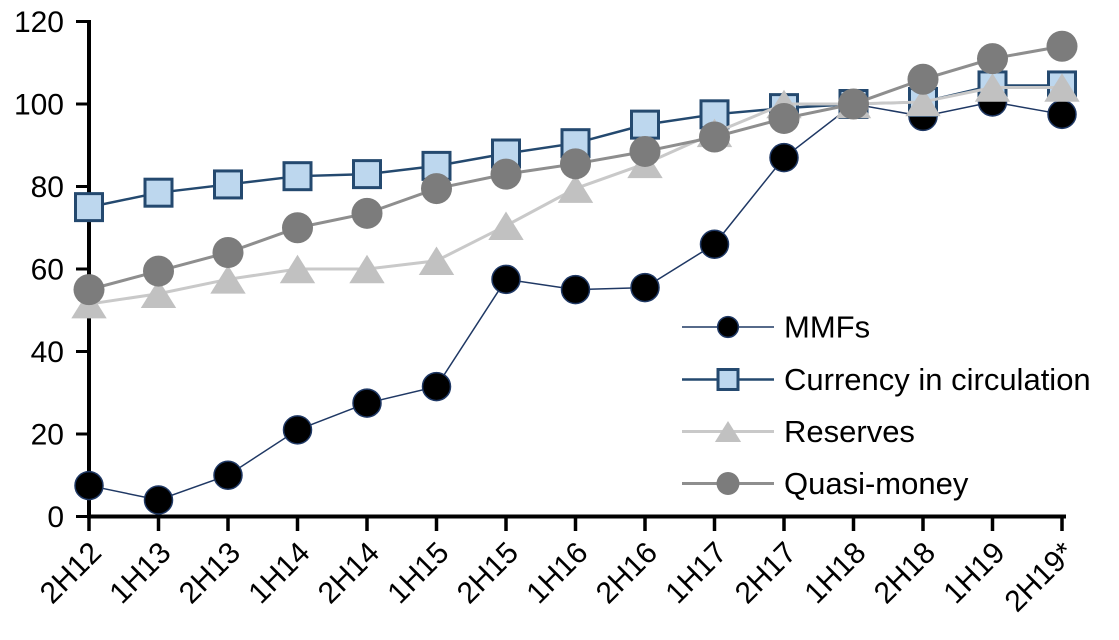 The height and width of the screenshot is (640, 1119). Describe the element at coordinates (923, 79) in the screenshot. I see `marker-quasi-money-2H18` at that location.